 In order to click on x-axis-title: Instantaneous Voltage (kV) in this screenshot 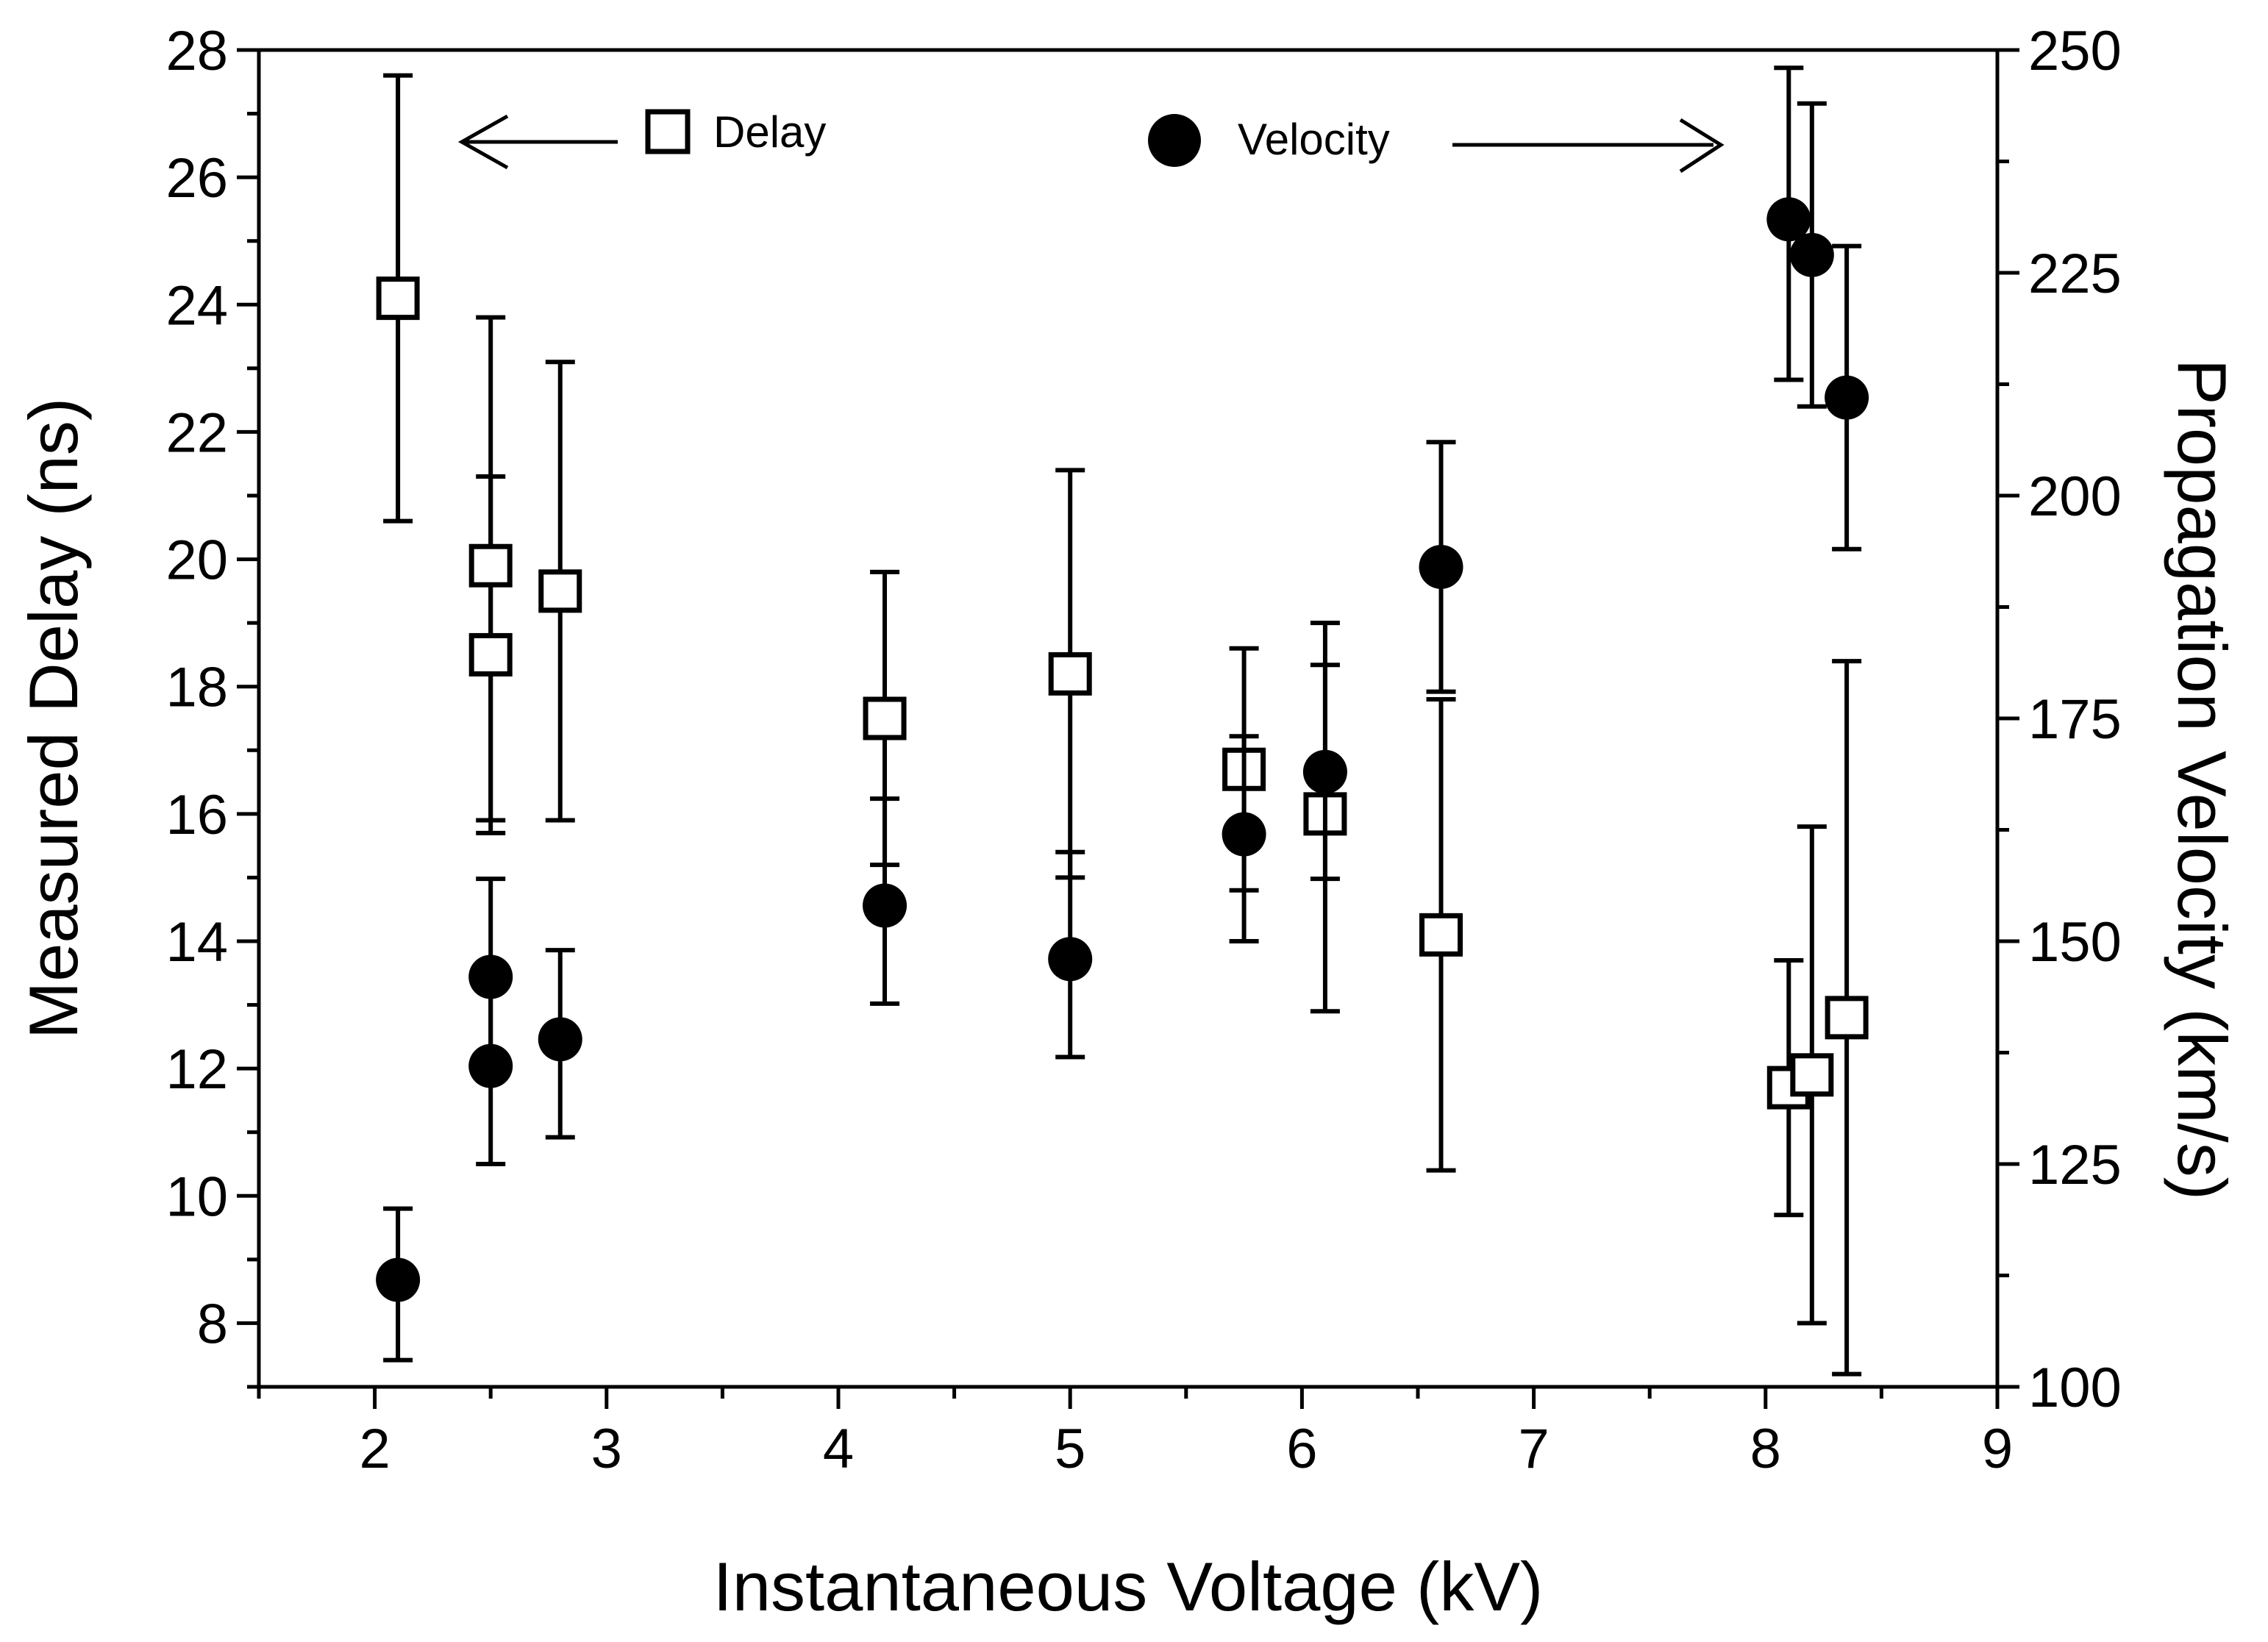, I will do `click(1128, 1587)`.